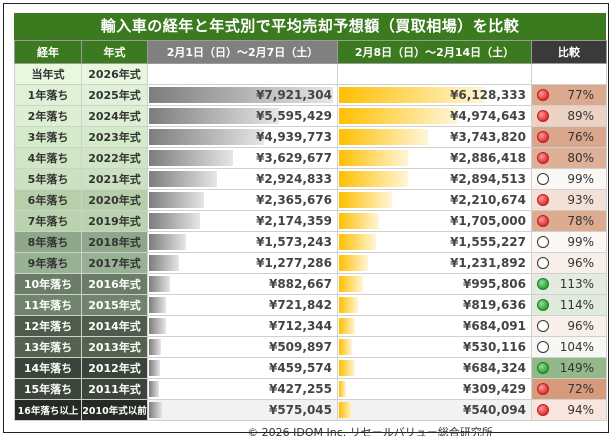 The width and height of the screenshot is (612, 436). What do you see at coordinates (434, 137) in the screenshot?
I see `period2-cell: ¥3,743,820` at bounding box center [434, 137].